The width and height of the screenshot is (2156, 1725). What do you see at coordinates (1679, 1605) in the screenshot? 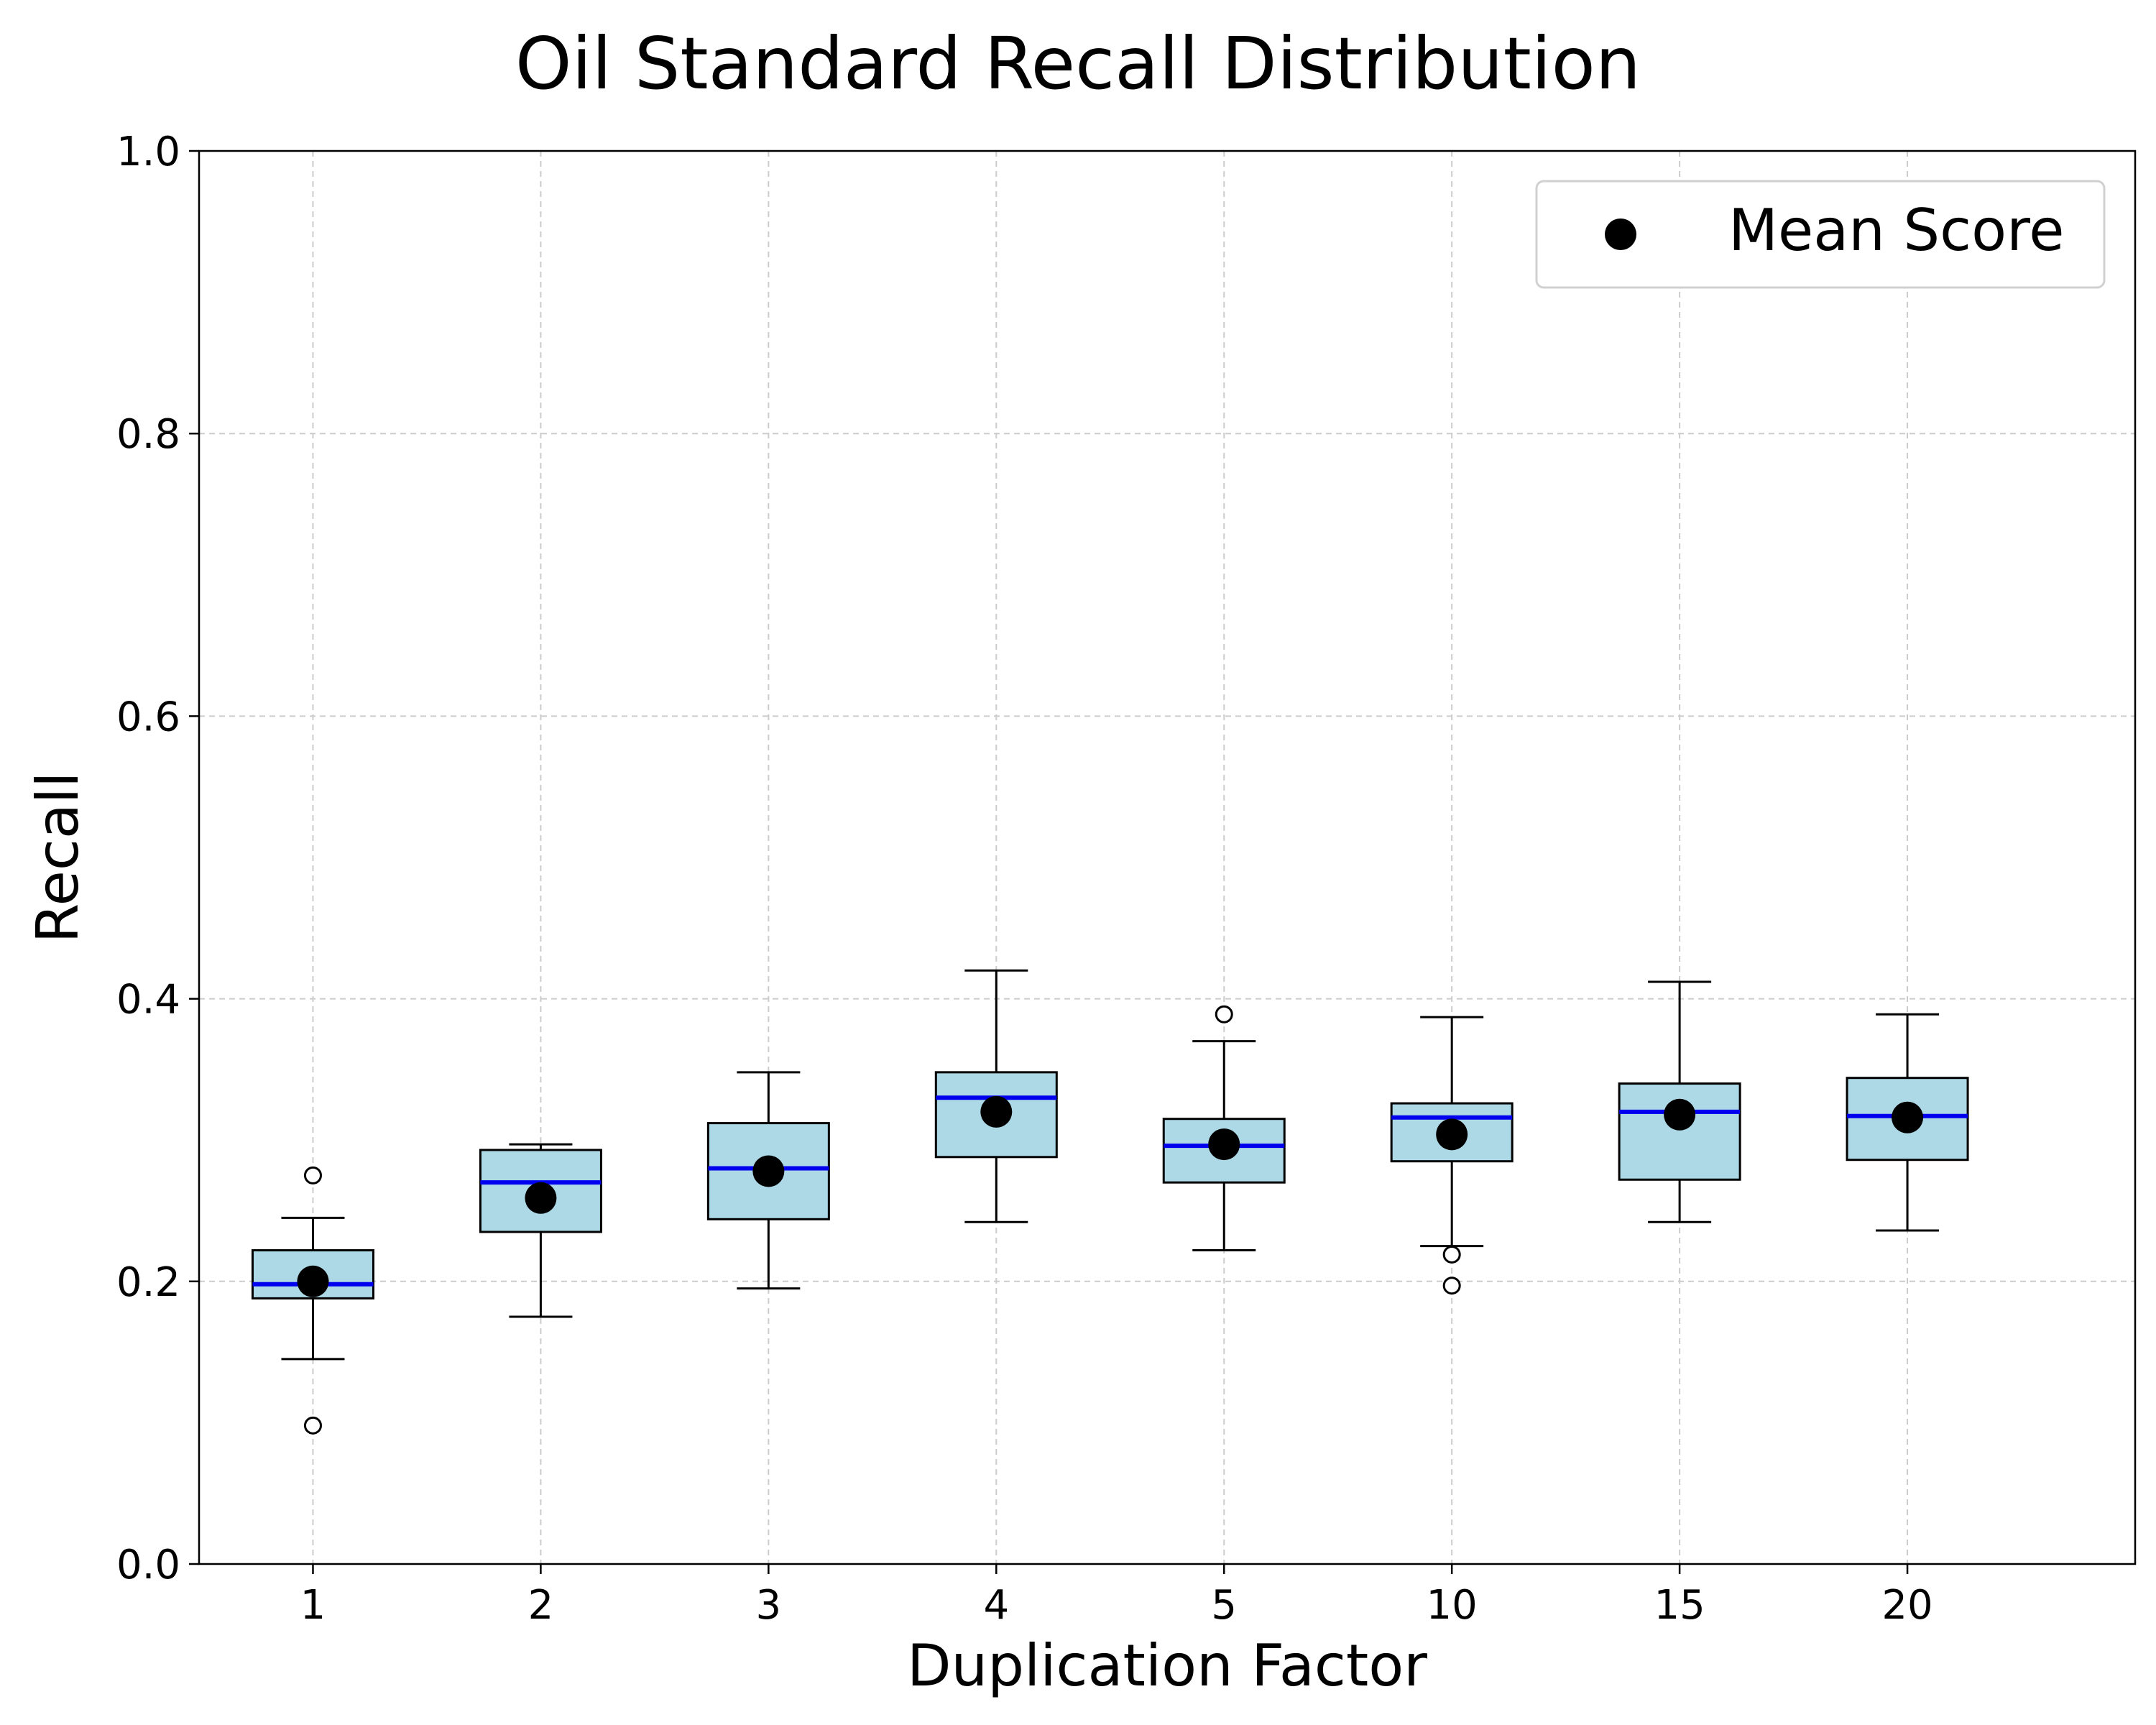
I see `x-tick-label: 15` at bounding box center [1679, 1605].